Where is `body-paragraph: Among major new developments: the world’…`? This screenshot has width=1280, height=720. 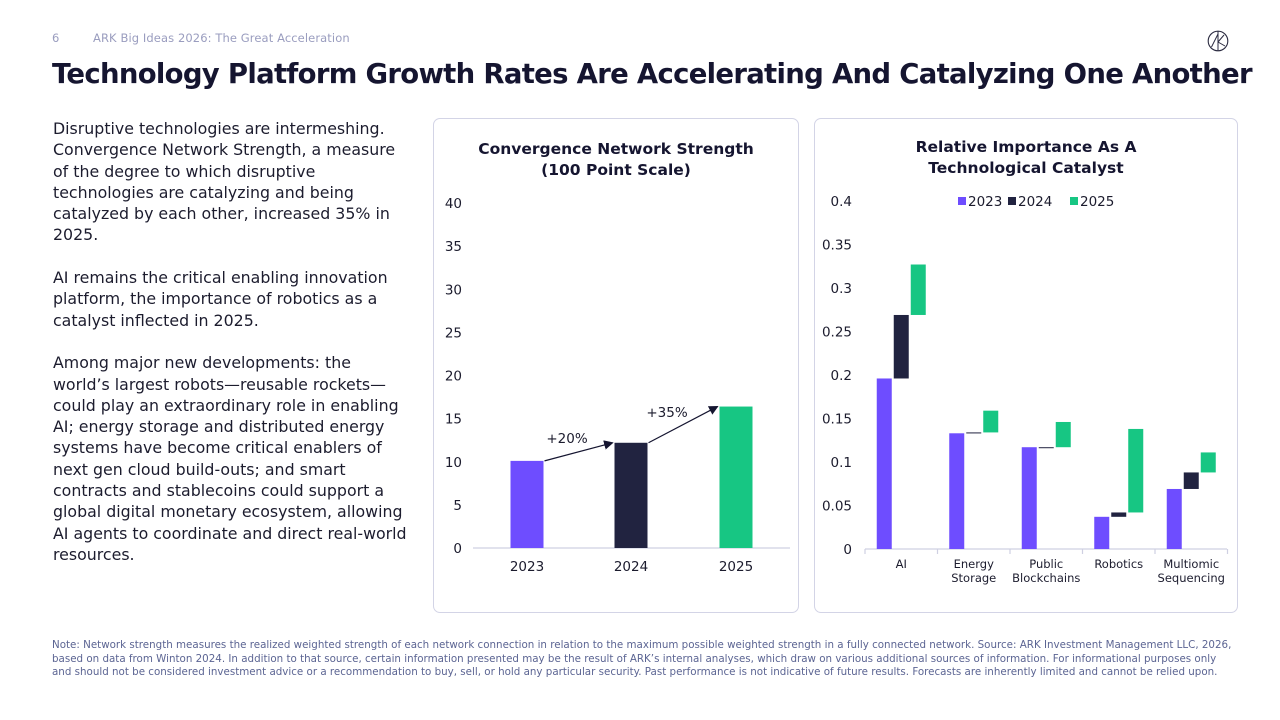
body-paragraph: Among major new developments: the world’… is located at coordinates (230, 458).